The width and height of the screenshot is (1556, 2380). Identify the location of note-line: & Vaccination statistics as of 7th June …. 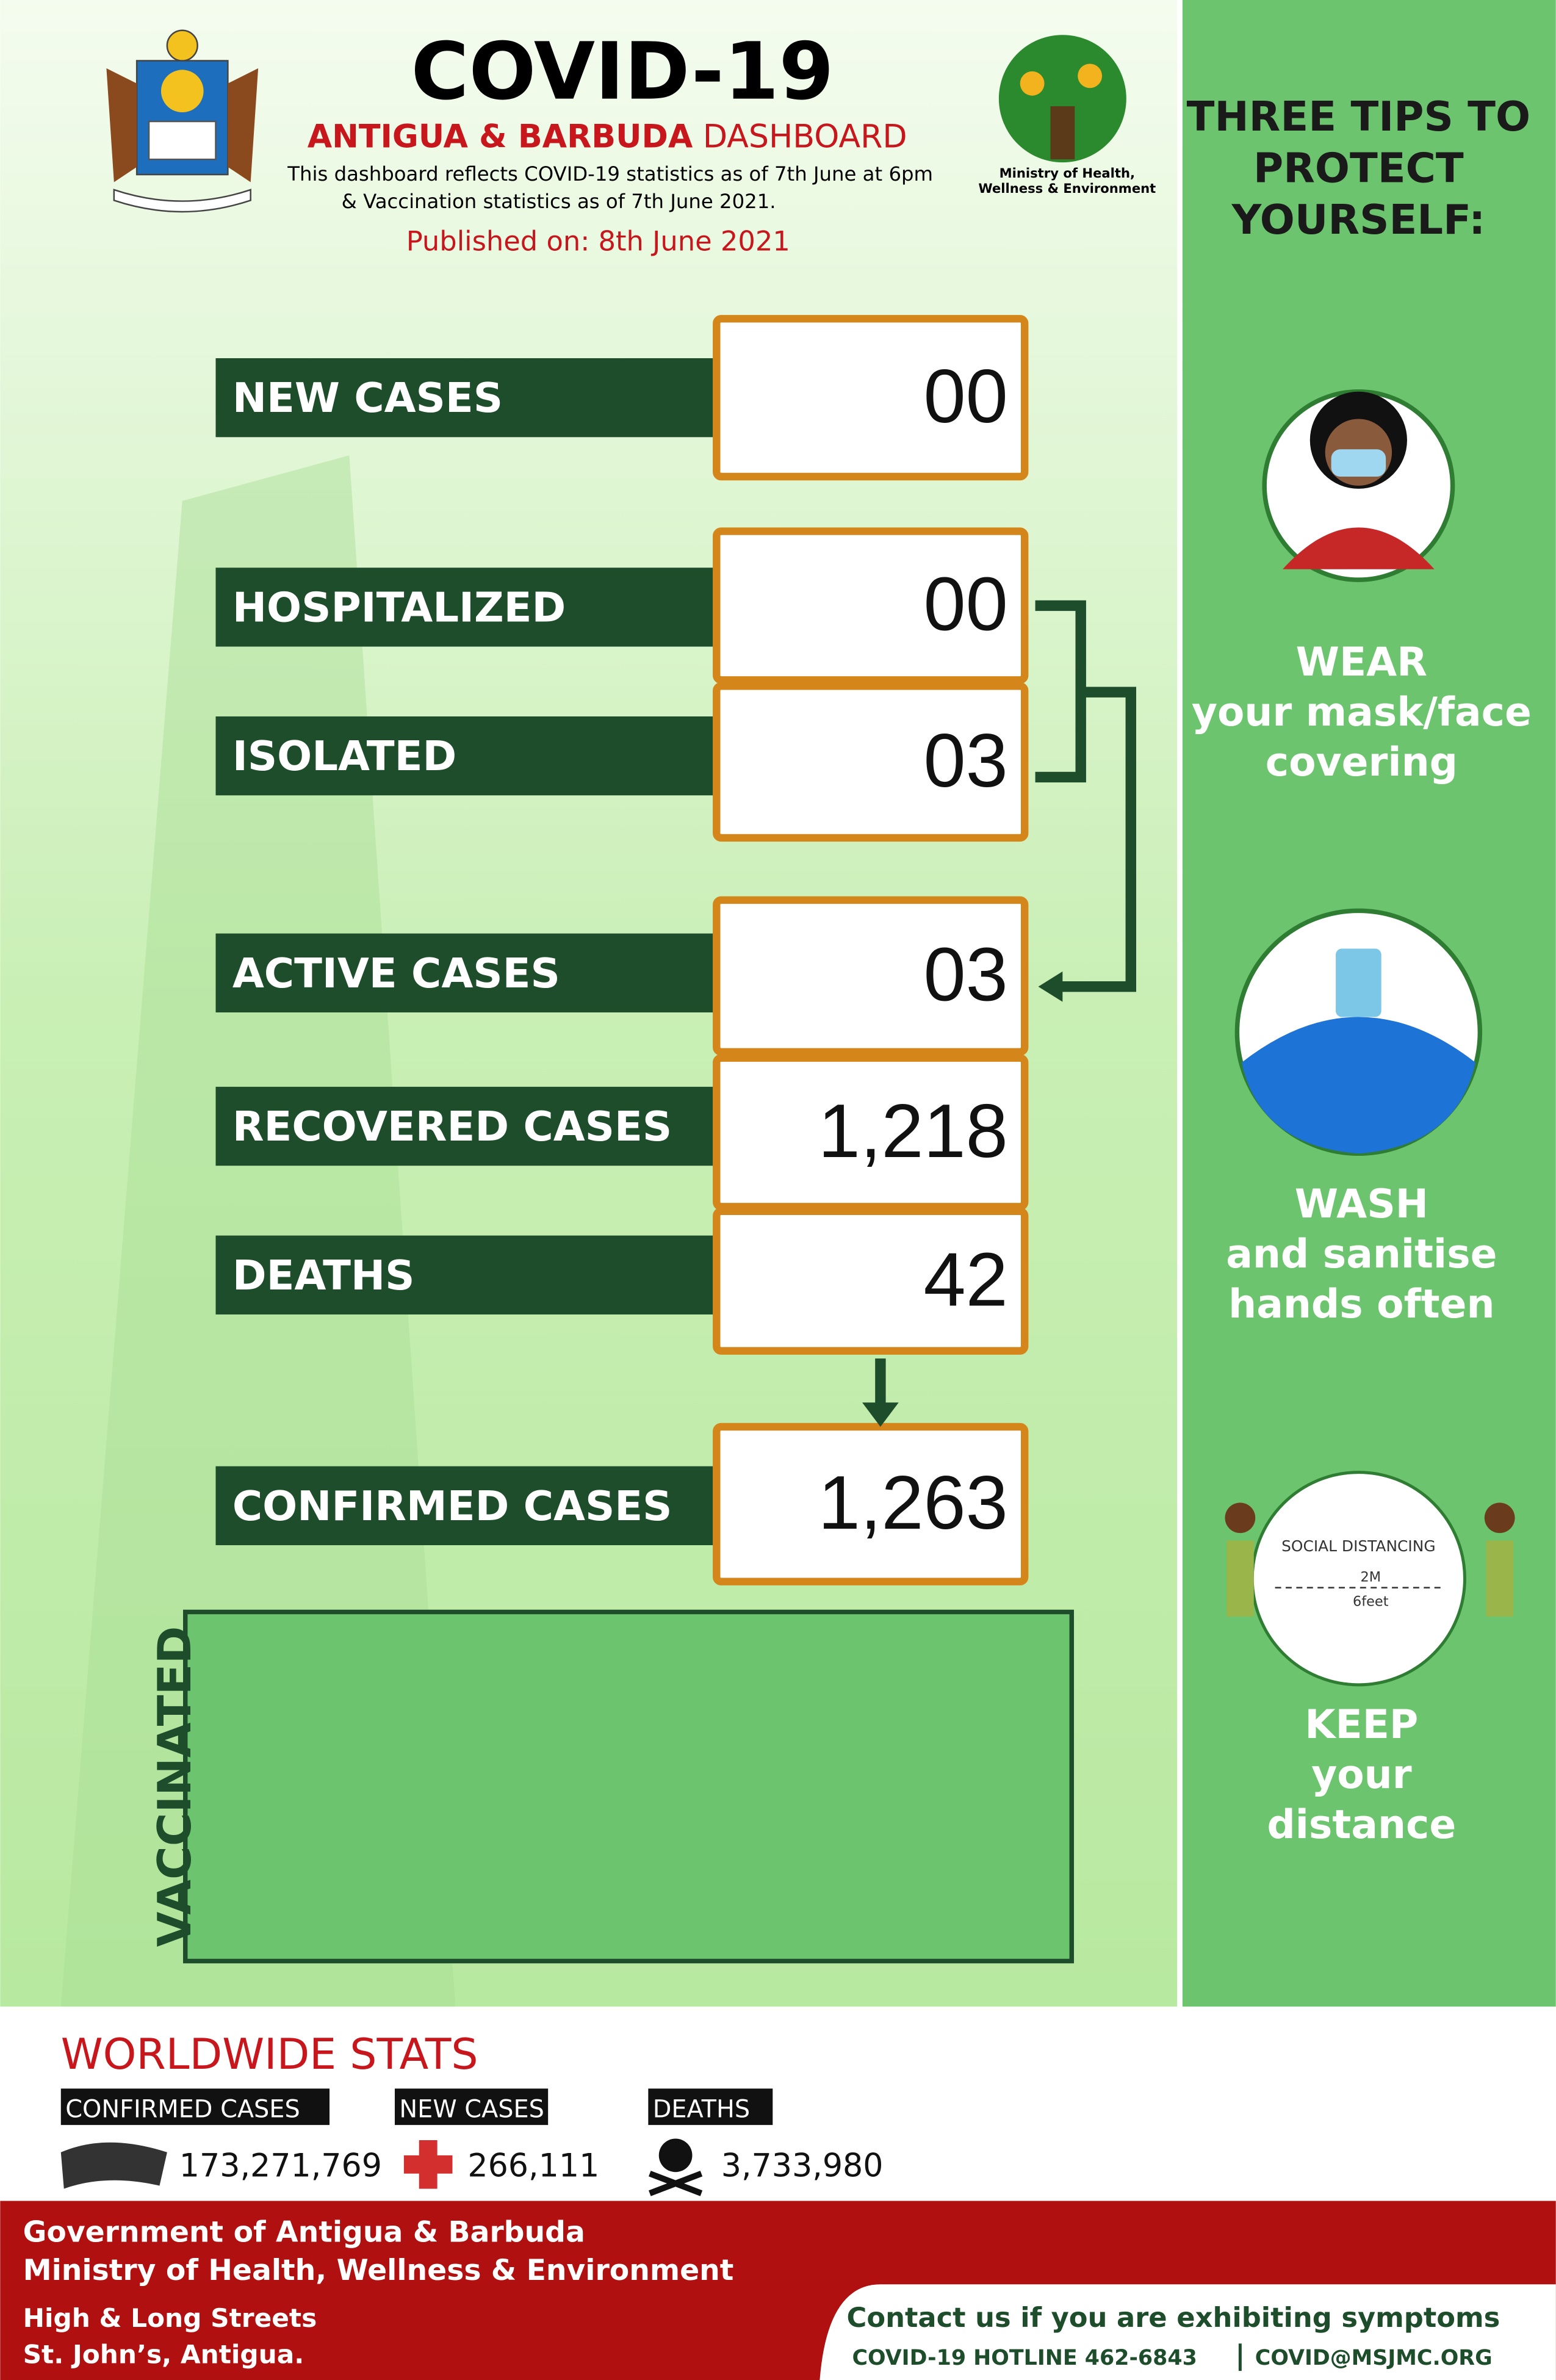
(559, 201).